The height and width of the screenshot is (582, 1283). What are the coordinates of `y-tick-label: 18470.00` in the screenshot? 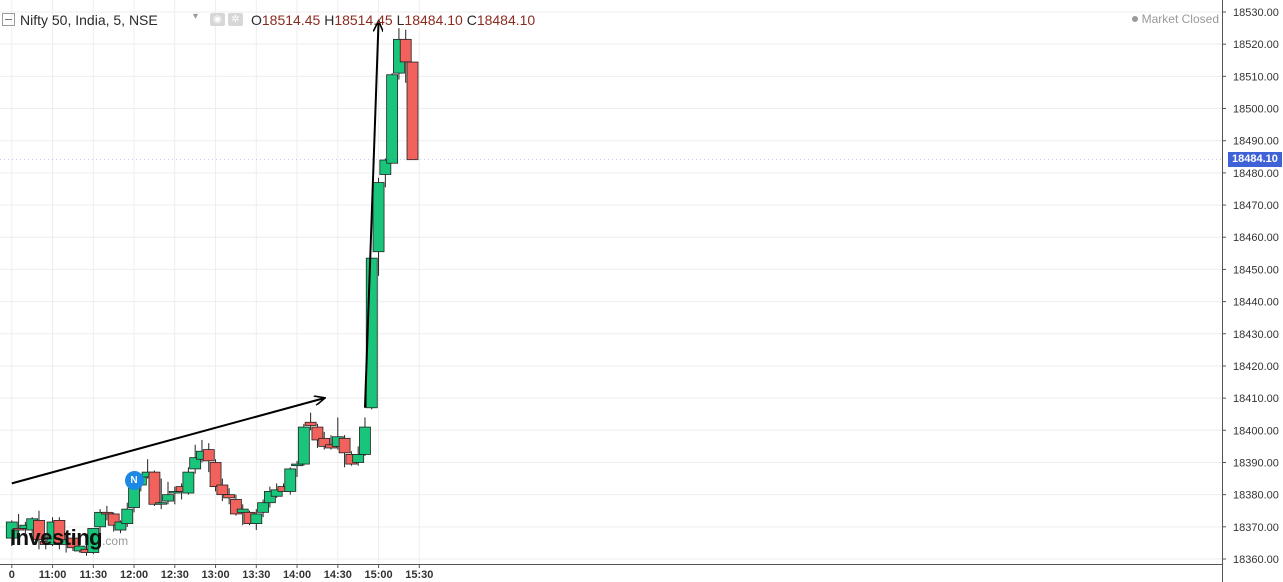 It's located at (1256, 206).